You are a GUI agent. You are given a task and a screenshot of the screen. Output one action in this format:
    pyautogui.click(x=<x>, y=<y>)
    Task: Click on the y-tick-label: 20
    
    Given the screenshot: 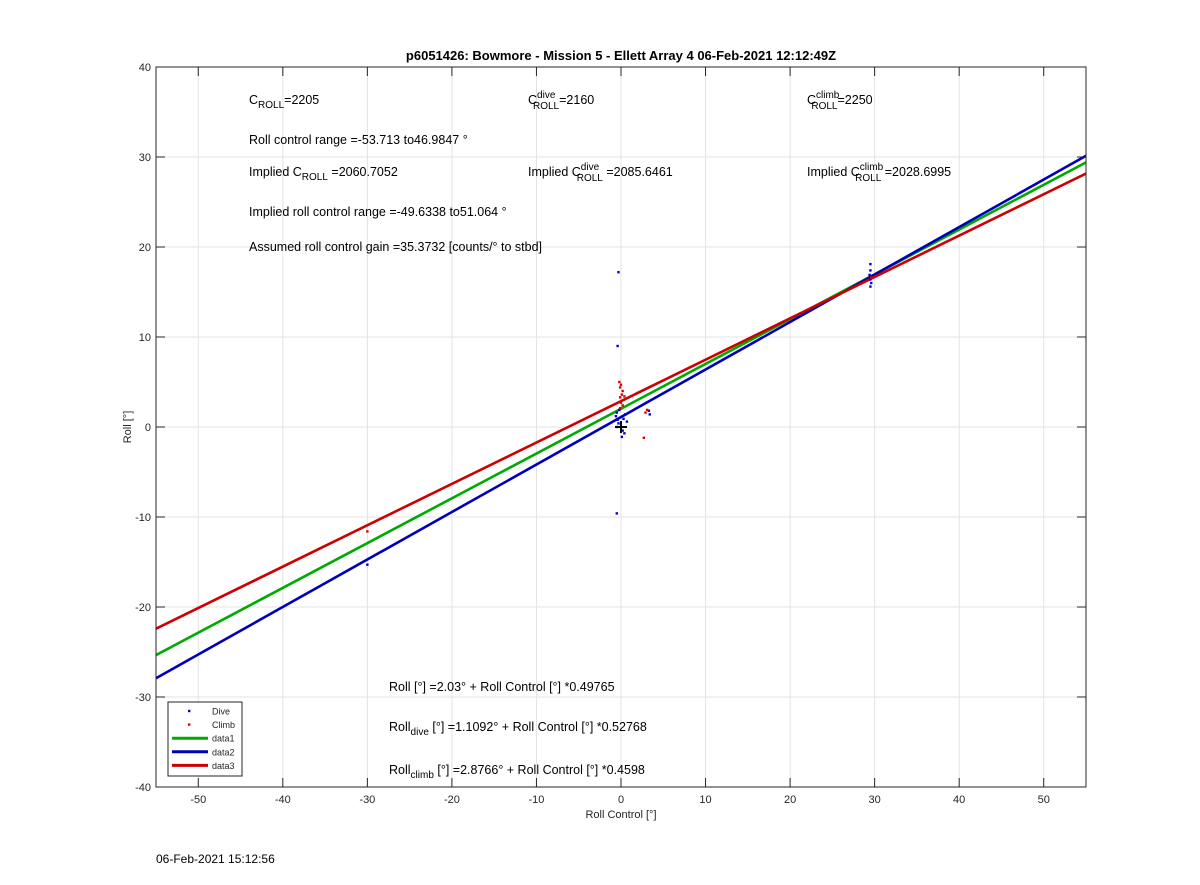 What is the action you would take?
    pyautogui.click(x=145, y=248)
    